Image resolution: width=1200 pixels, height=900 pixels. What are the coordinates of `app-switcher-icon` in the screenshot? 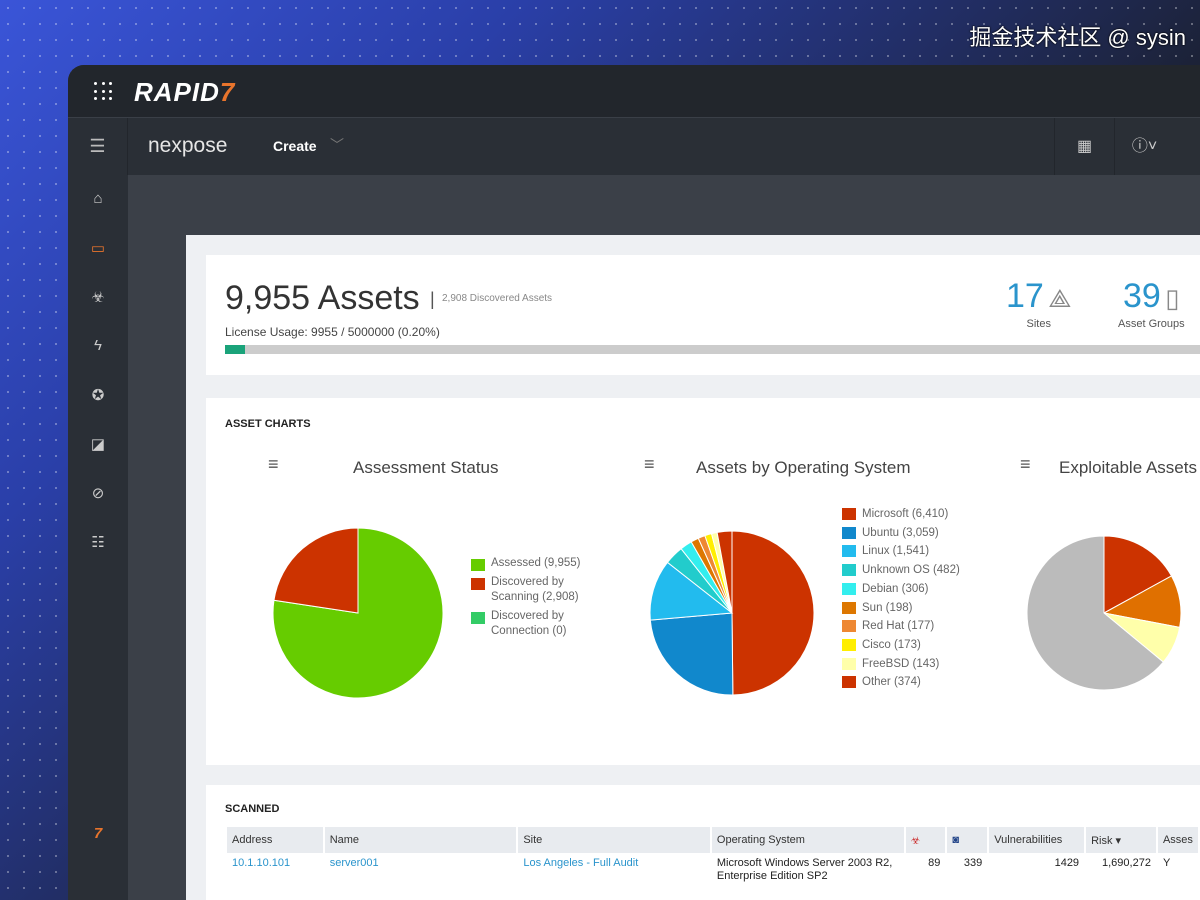 It's located at (104, 92).